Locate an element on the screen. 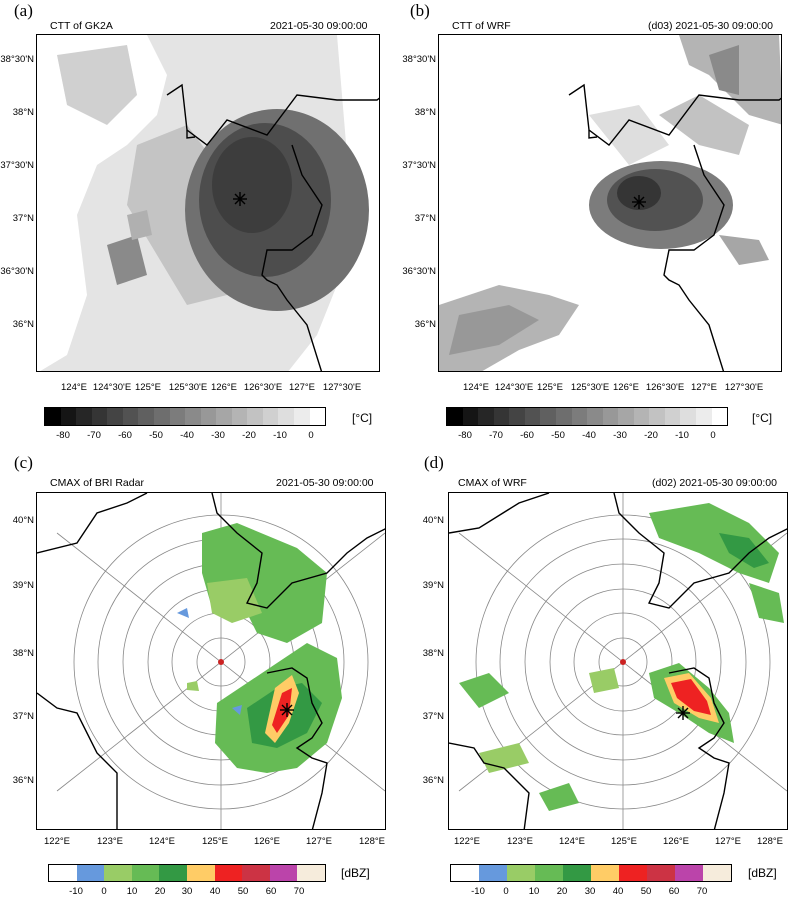  panel-d-colorbar-label: 70 is located at coordinates (702, 891).